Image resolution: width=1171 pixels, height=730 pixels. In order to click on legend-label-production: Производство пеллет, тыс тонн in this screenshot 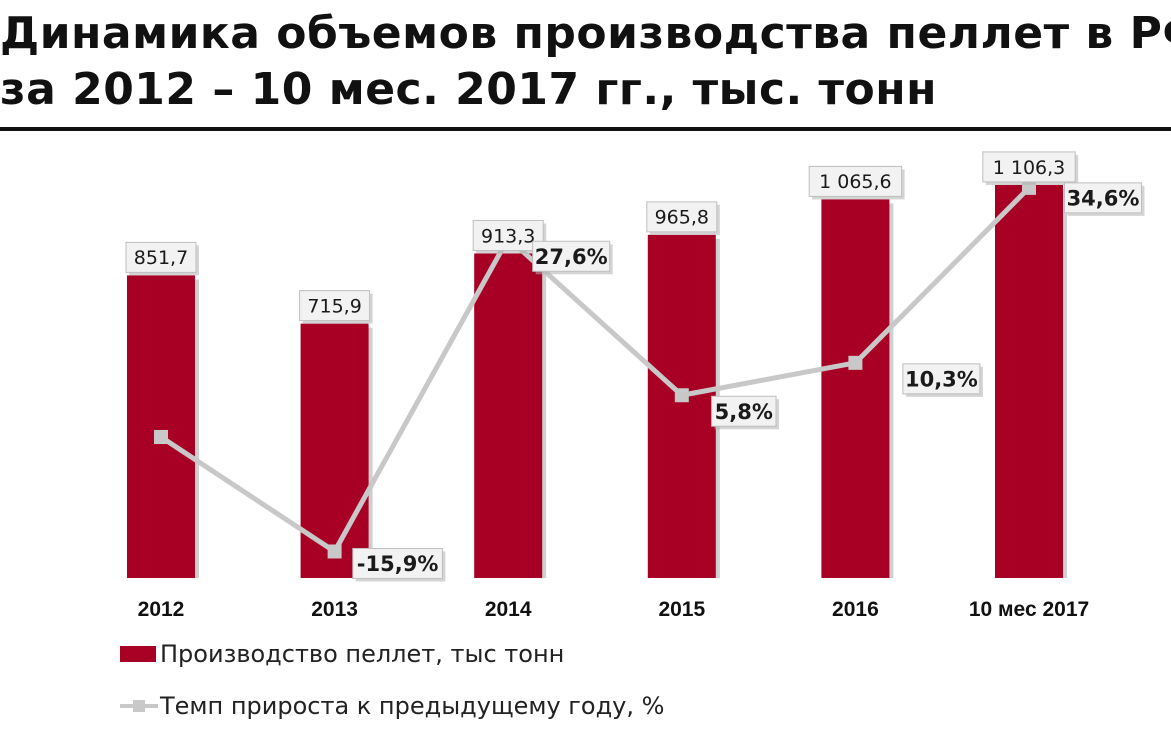, I will do `click(362, 654)`.